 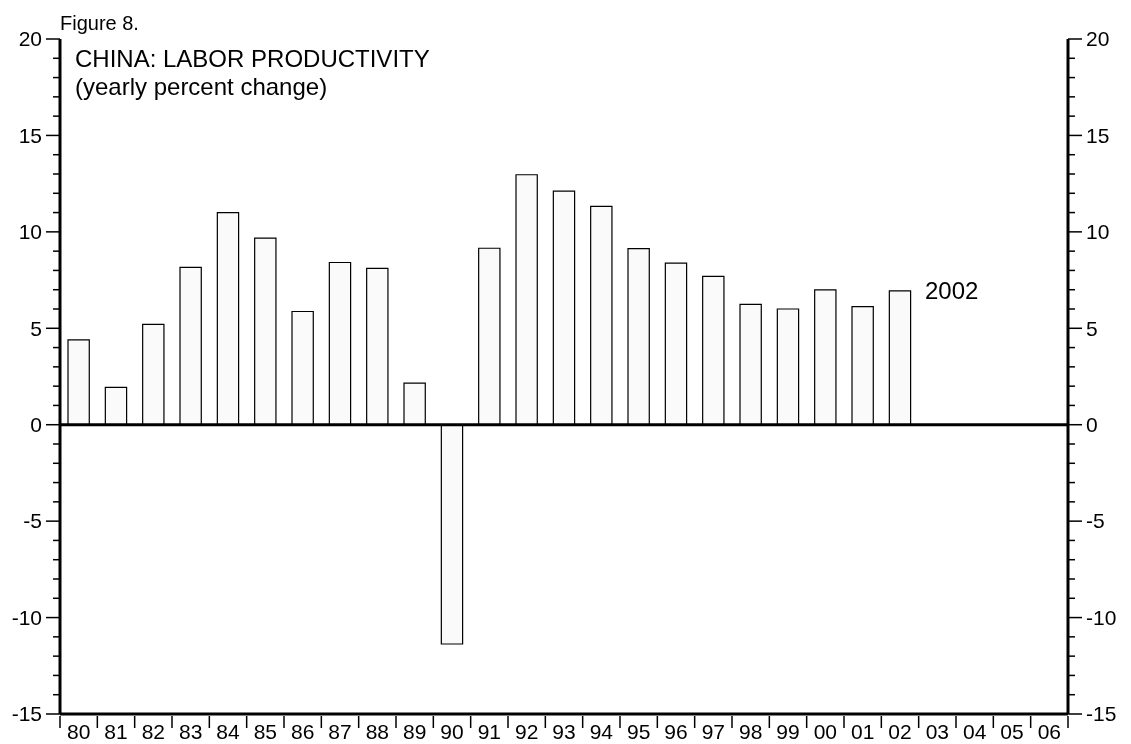 I want to click on text: (yearly percent change), so click(x=202, y=87).